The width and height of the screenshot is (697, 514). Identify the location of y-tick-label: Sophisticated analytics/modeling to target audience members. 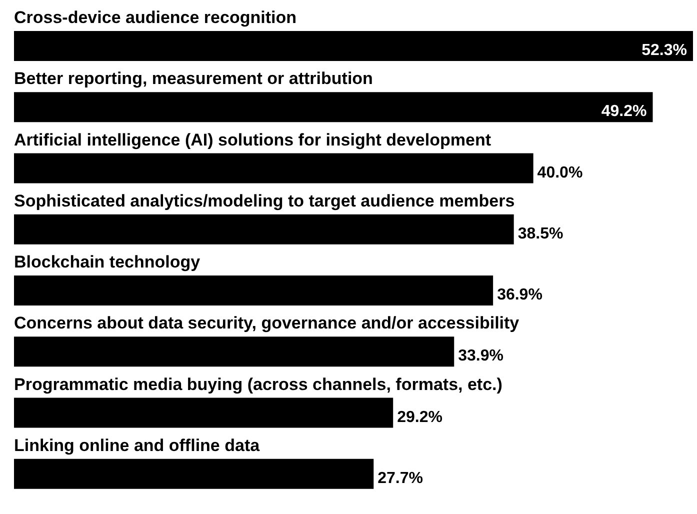
(264, 200).